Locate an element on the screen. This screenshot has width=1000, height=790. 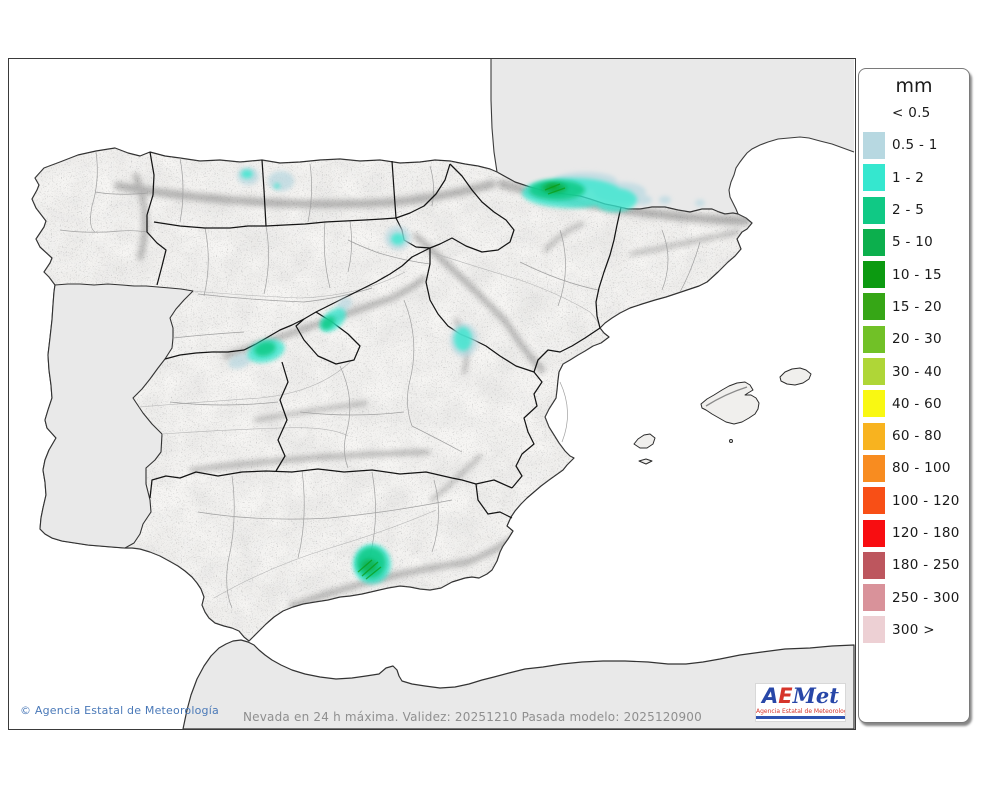
legend-row: 0.5 - 1 is located at coordinates (916, 145).